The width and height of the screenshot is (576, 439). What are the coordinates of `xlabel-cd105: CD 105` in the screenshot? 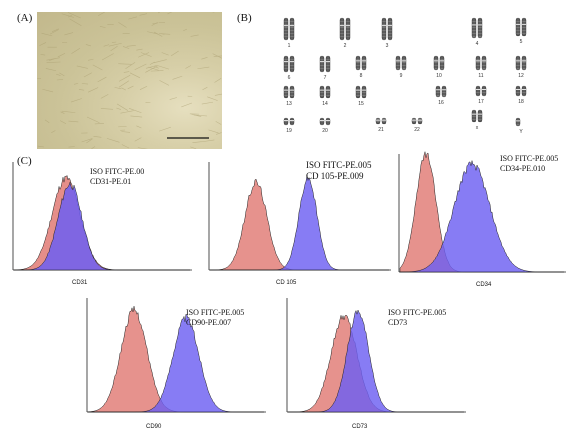 It's located at (286, 283).